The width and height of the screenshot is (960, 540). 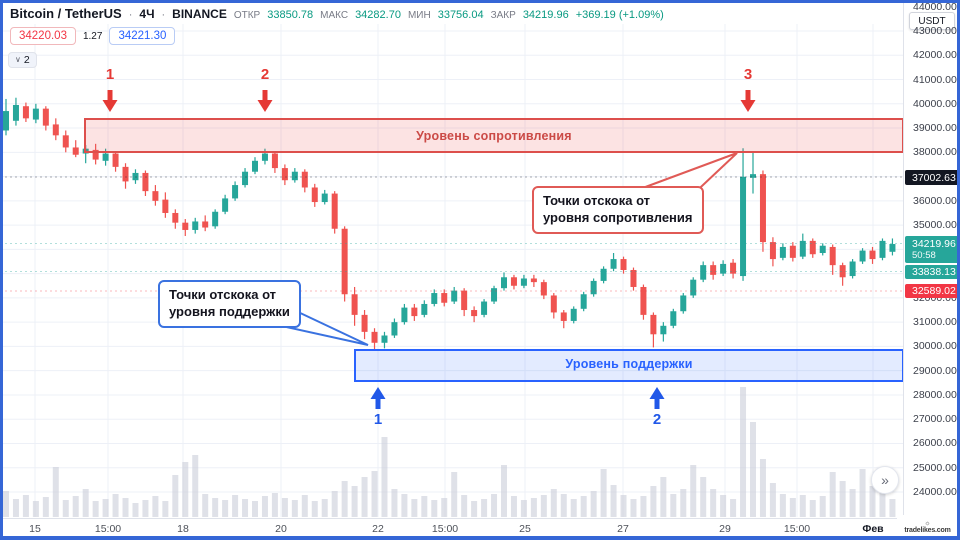 I want to click on quote-row: 34220.03 1.27 34221.30, so click(x=93, y=36).